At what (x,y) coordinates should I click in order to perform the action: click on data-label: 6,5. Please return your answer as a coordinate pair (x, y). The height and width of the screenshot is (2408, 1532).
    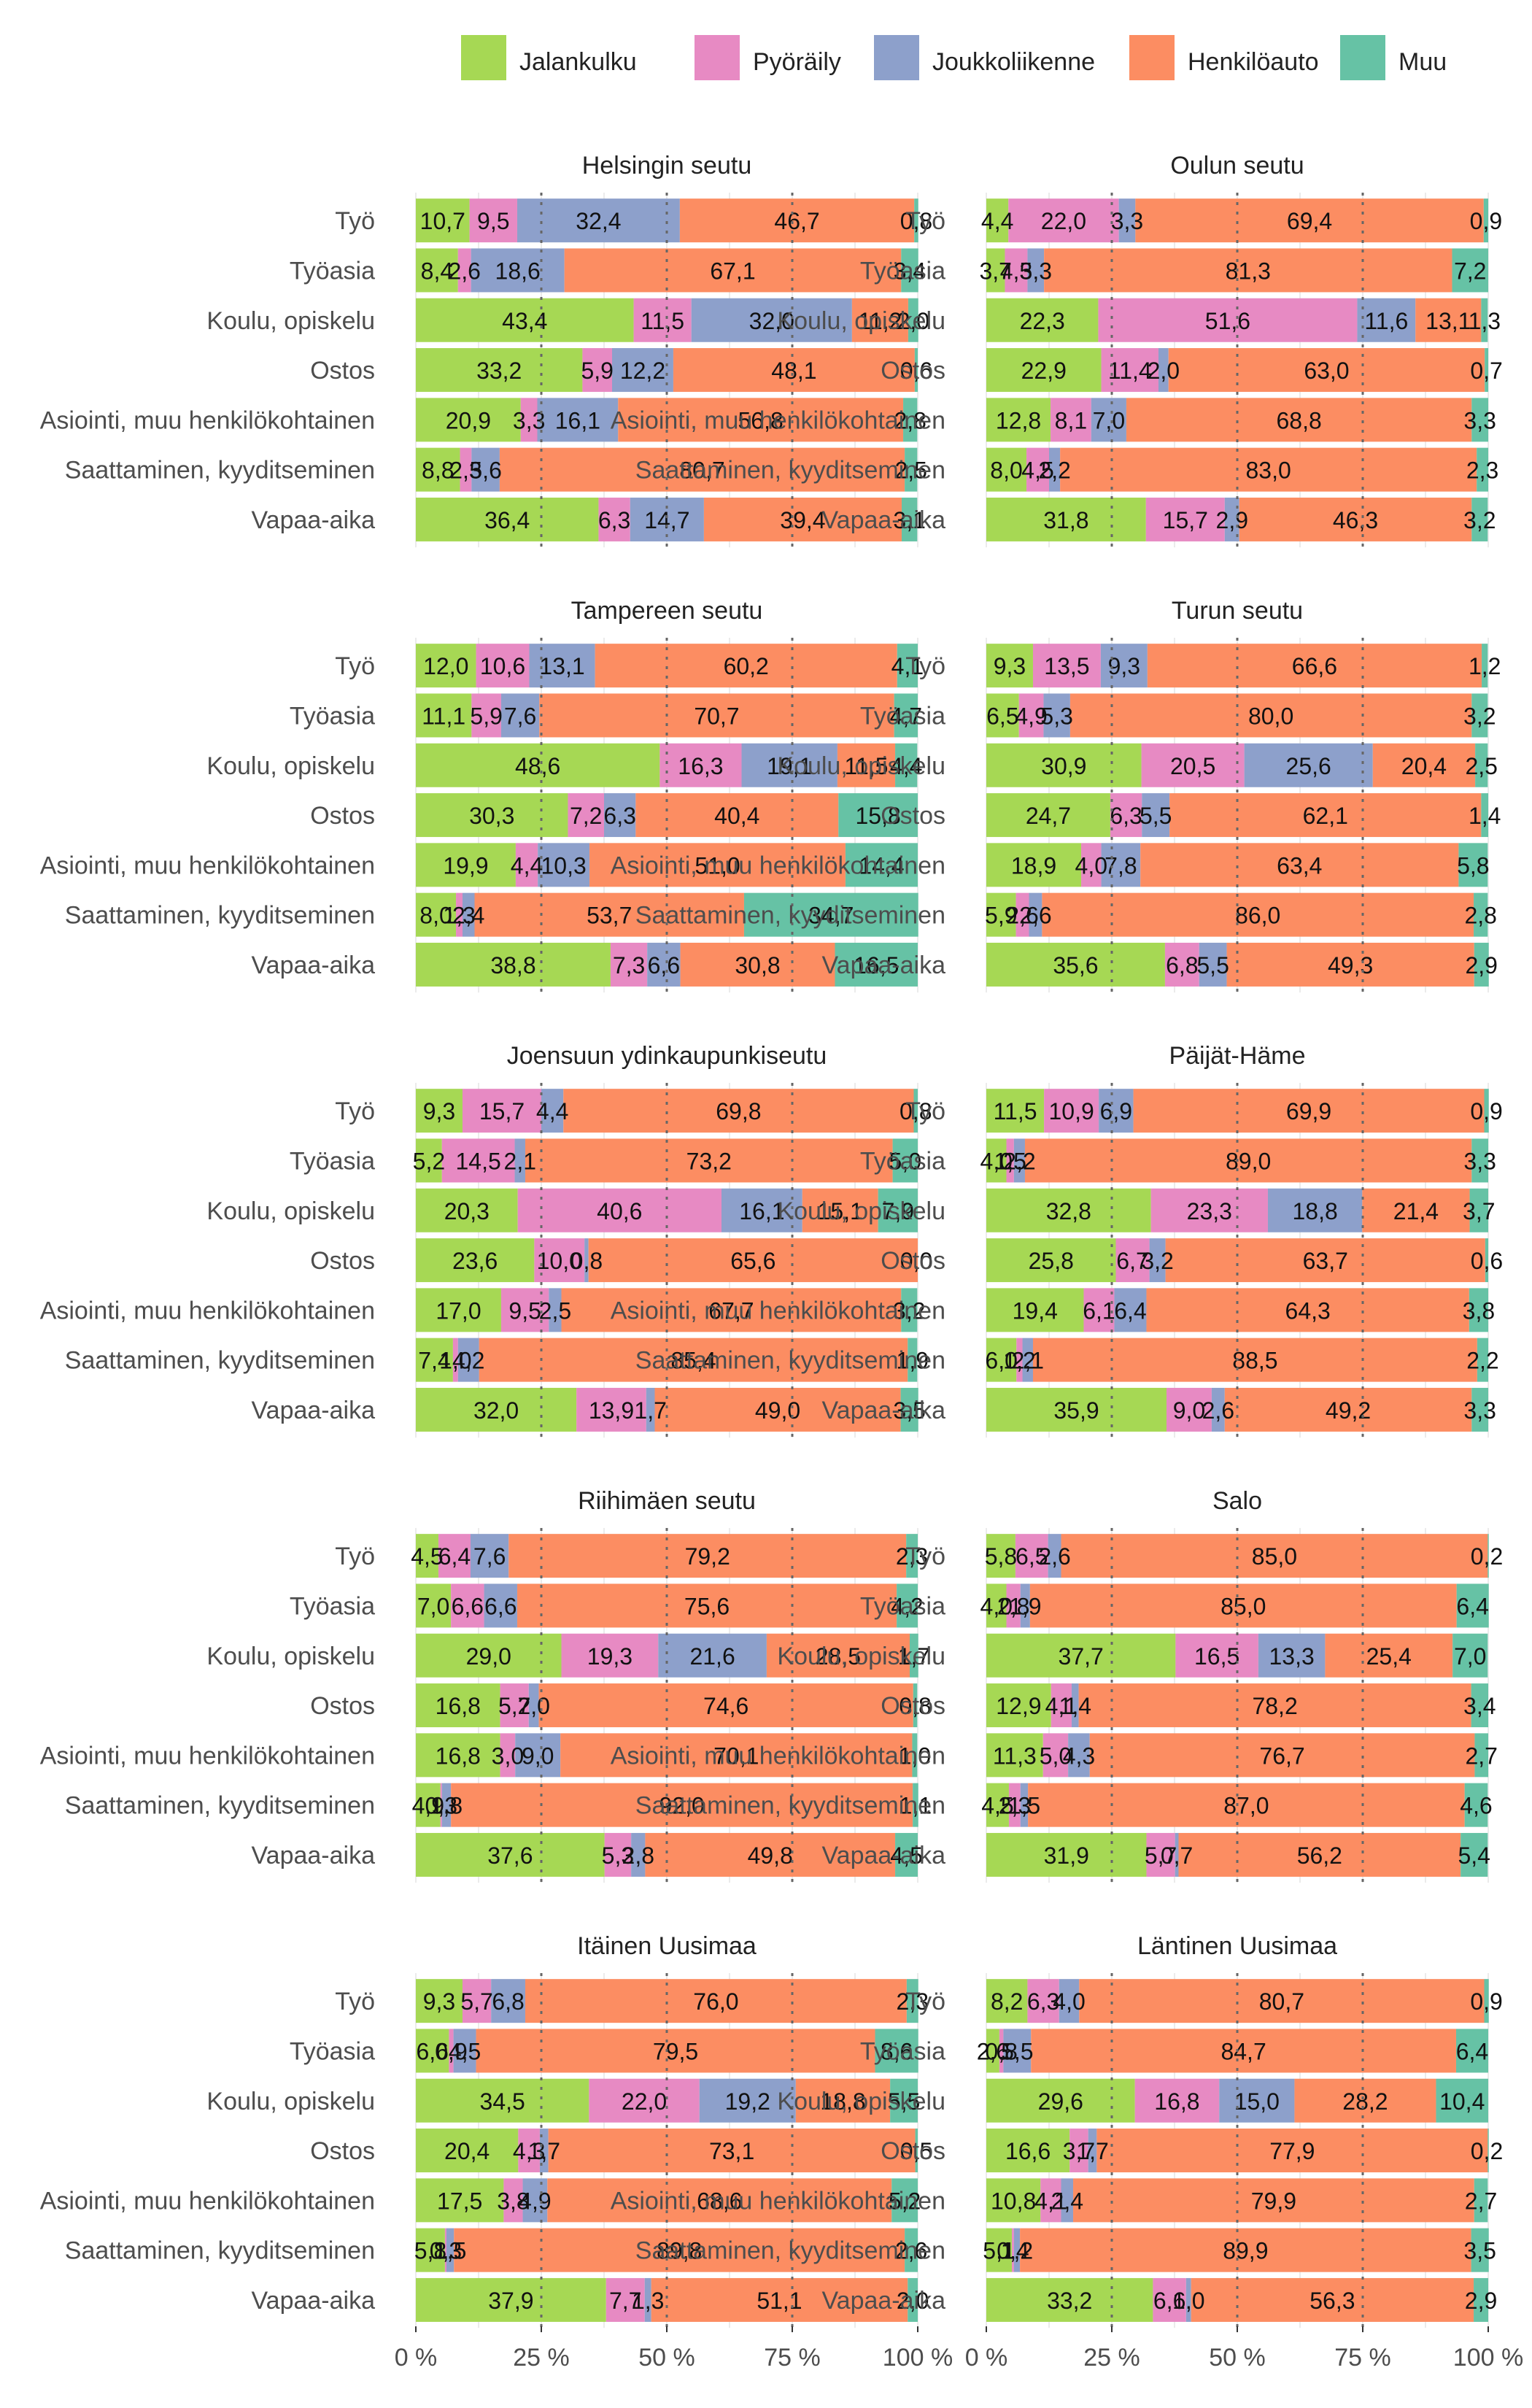
    Looking at the image, I should click on (1032, 1556).